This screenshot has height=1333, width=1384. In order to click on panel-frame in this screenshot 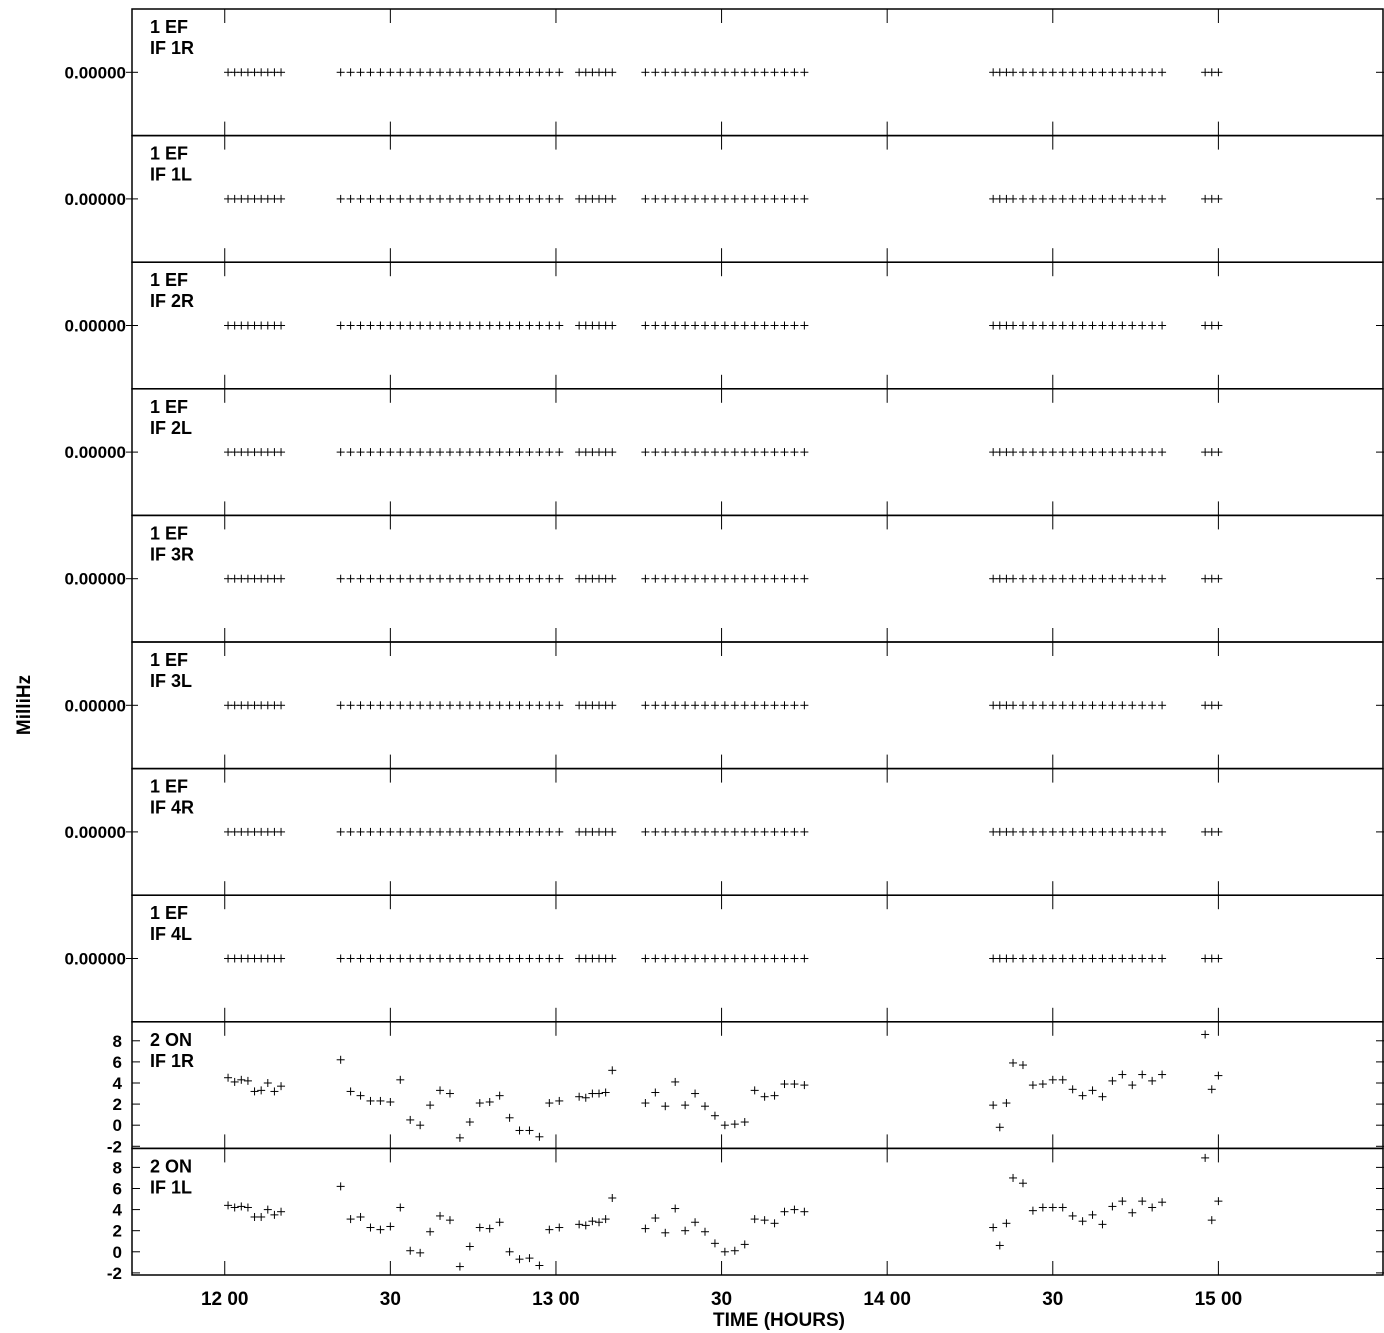, I will do `click(757, 1211)`.